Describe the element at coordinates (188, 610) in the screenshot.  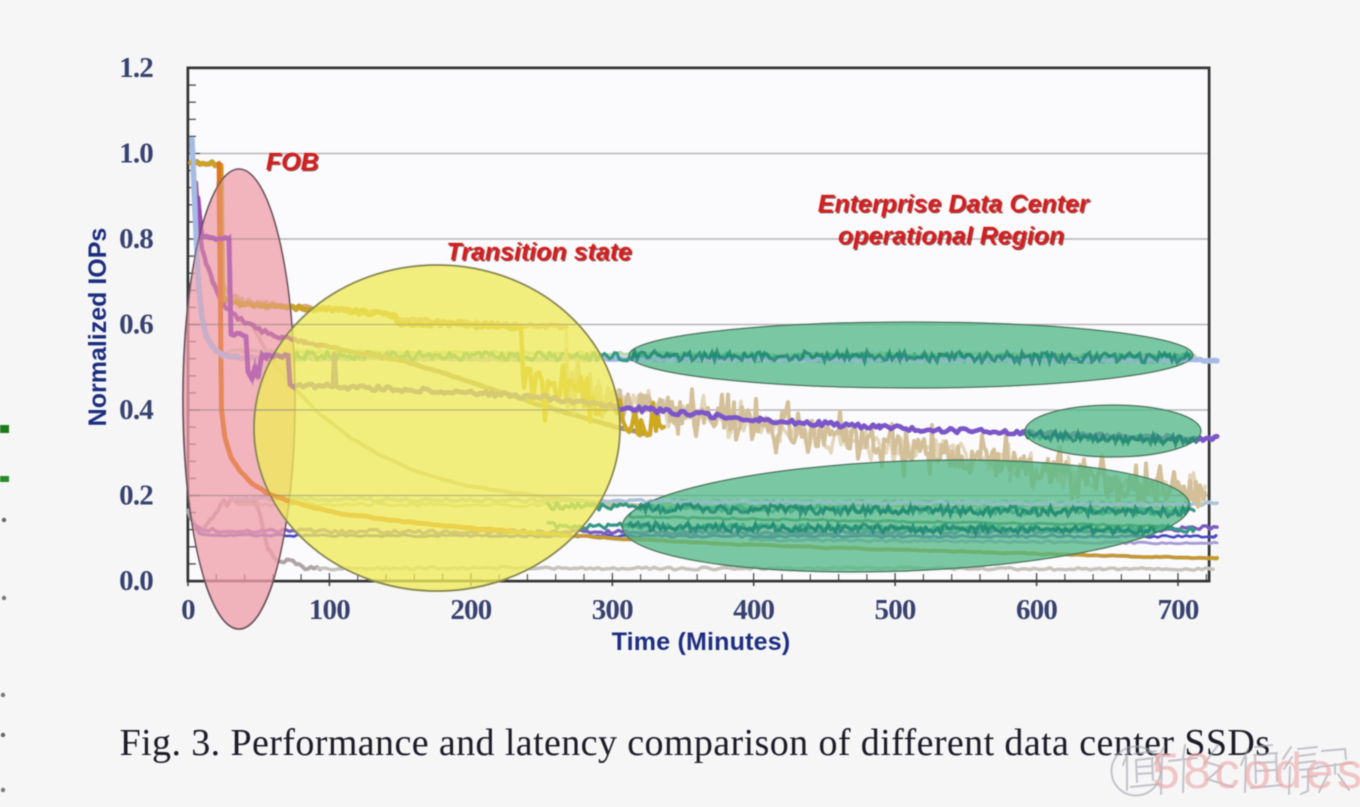
I see `svg-text: 0` at that location.